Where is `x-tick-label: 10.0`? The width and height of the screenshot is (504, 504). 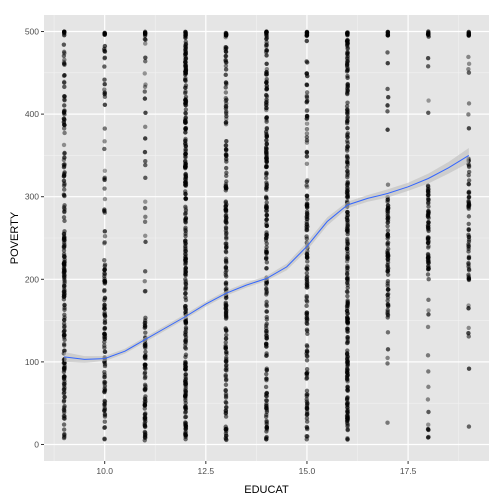 x-tick-label: 10.0 is located at coordinates (104, 471).